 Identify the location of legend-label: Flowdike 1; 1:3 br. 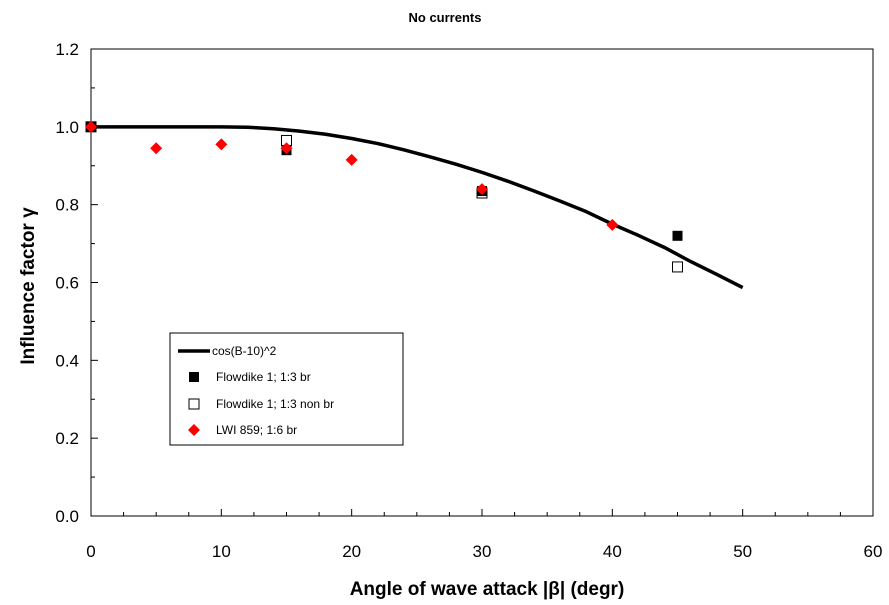
(263, 377).